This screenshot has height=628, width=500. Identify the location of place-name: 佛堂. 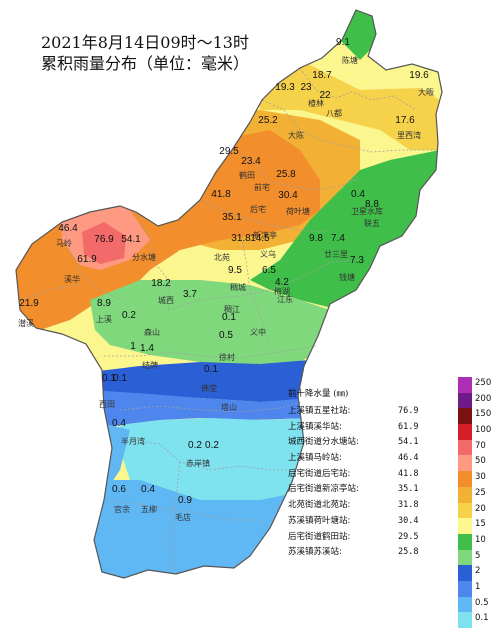
(209, 388).